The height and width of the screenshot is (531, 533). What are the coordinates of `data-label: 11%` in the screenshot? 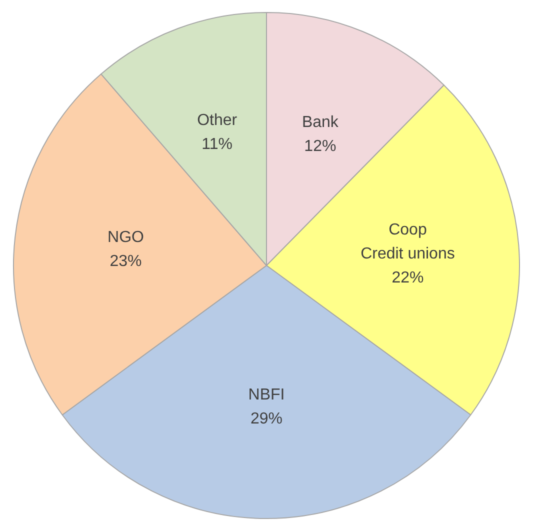 It's located at (217, 145).